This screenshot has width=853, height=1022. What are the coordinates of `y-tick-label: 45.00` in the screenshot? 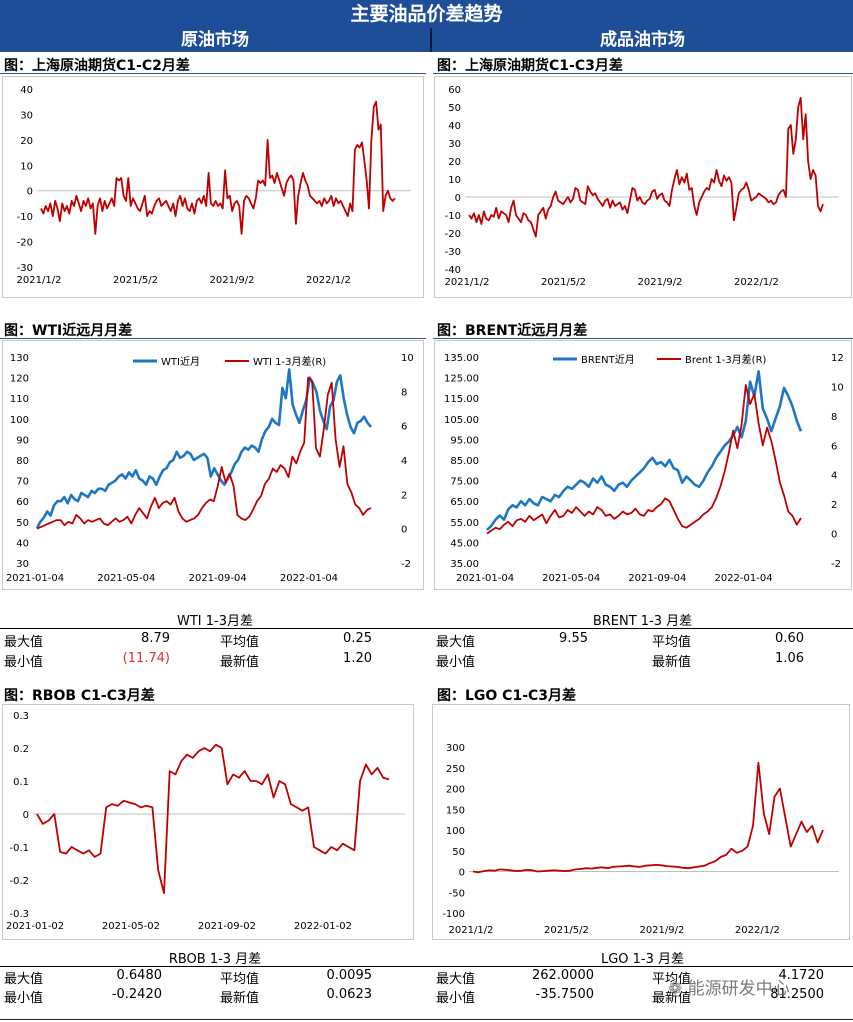 It's located at (464, 543).